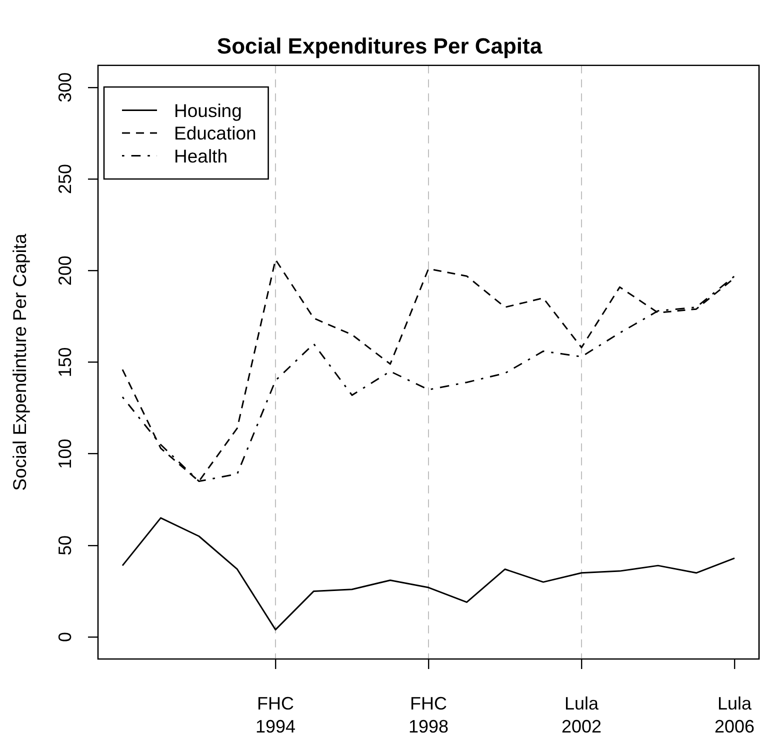 This screenshot has height=743, width=760. What do you see at coordinates (65, 453) in the screenshot?
I see `y-tick-label: 100` at bounding box center [65, 453].